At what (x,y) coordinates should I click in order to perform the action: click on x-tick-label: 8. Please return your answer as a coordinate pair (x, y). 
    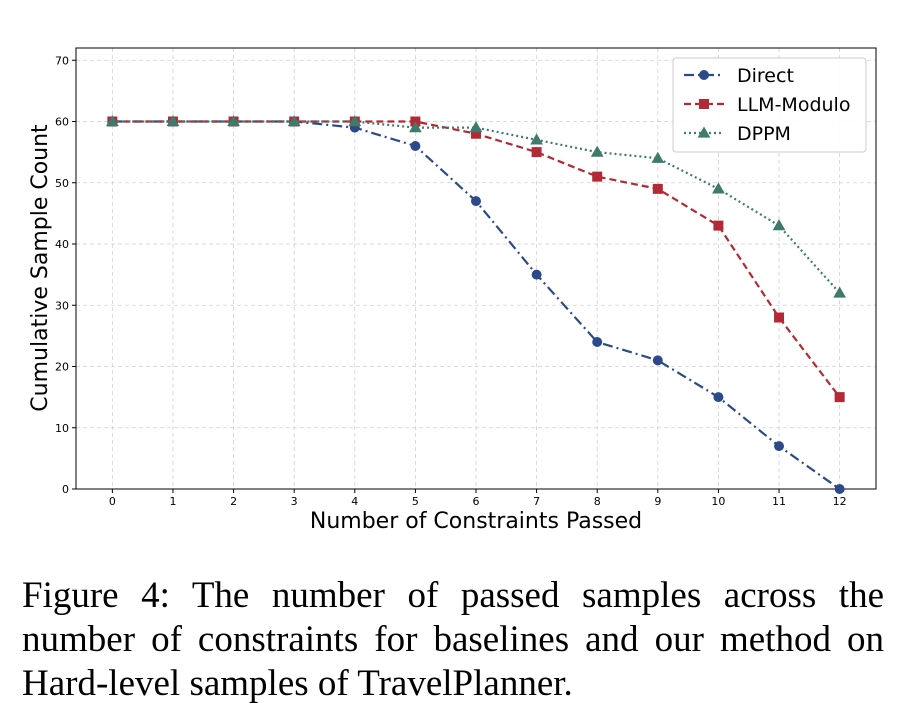
    Looking at the image, I should click on (597, 501).